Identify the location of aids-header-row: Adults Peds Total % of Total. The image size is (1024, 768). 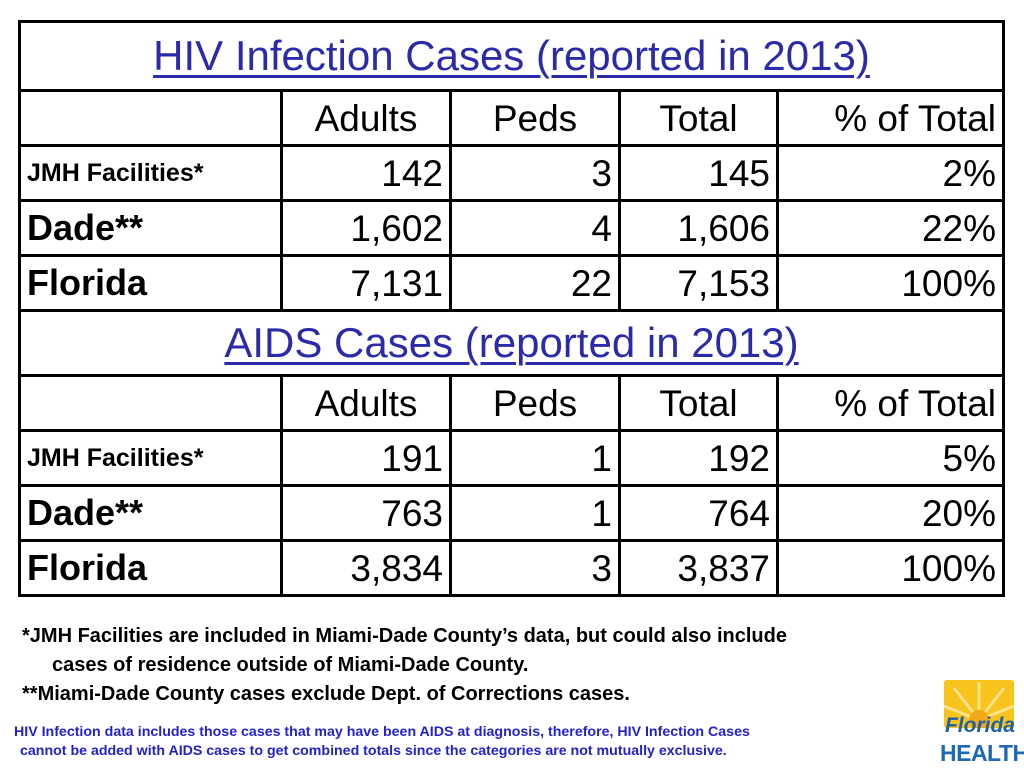
(511, 403).